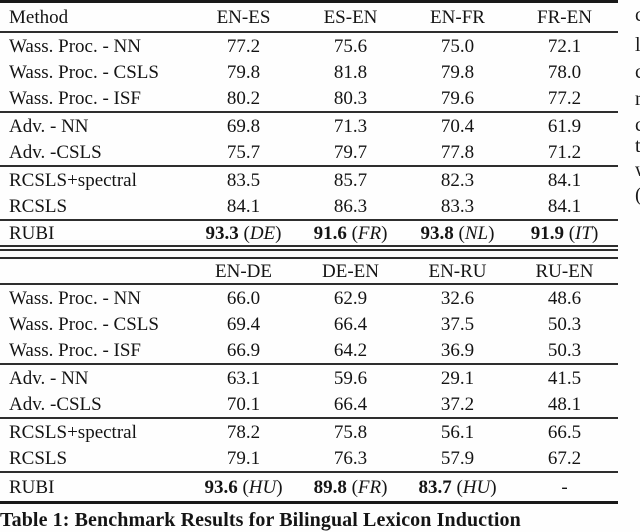 Image resolution: width=640 pixels, height=532 pixels. What do you see at coordinates (457, 98) in the screenshot?
I see `score-cell: 79.6` at bounding box center [457, 98].